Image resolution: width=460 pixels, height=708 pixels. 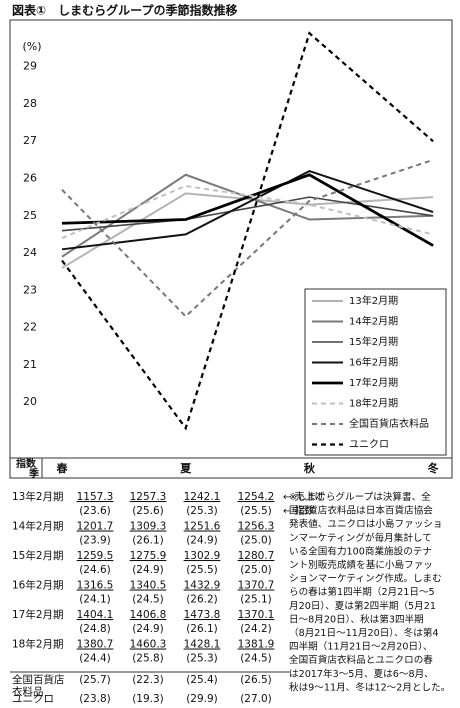 What do you see at coordinates (95, 497) in the screenshot?
I see `sales-cell: 1157.3` at bounding box center [95, 497].